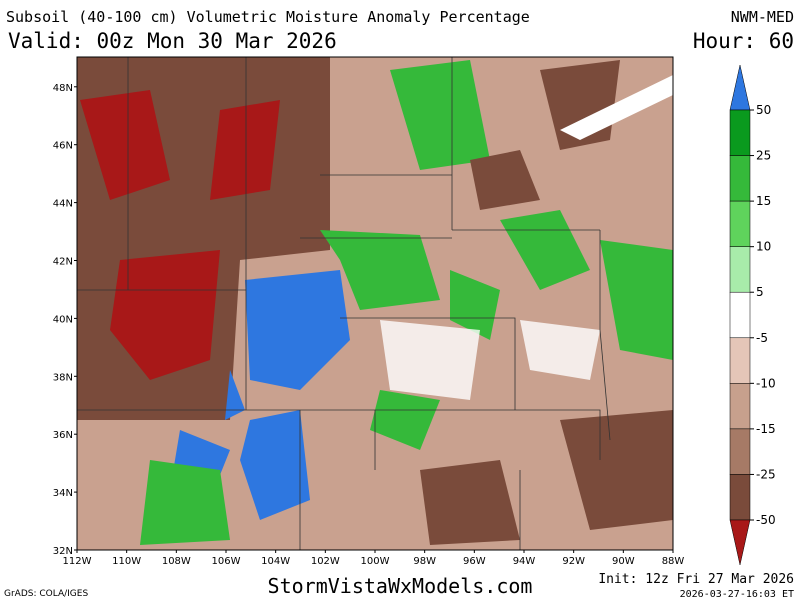 The width and height of the screenshot is (800, 600). I want to click on init-time: Init: 12z Fri 27 Mar 2026, so click(696, 579).